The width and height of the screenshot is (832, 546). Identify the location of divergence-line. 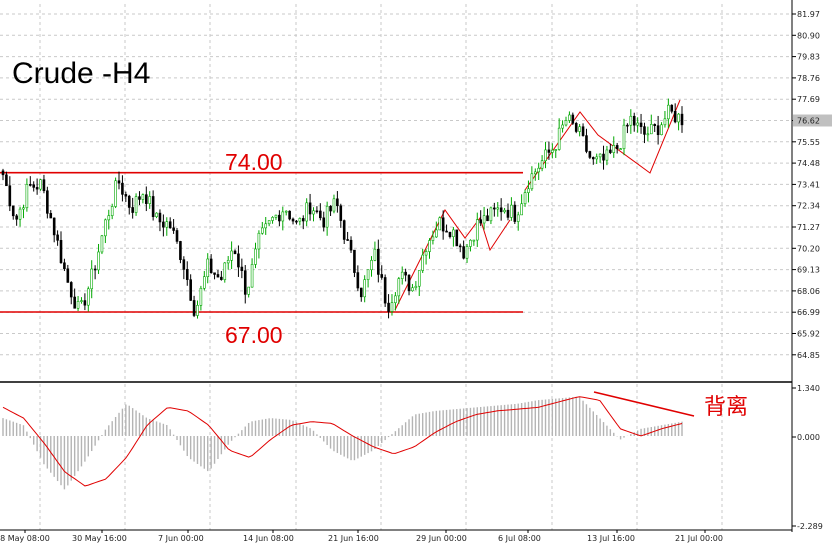
(644, 404).